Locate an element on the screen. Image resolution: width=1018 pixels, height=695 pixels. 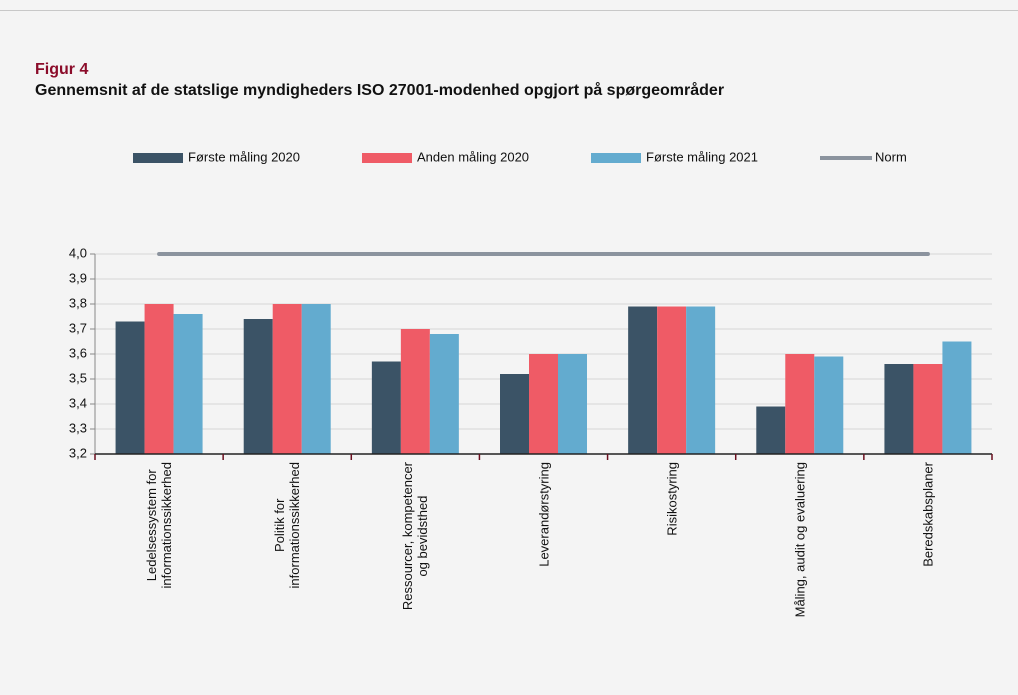
x-tick-label: Beredskabsplaner is located at coordinates (928, 514).